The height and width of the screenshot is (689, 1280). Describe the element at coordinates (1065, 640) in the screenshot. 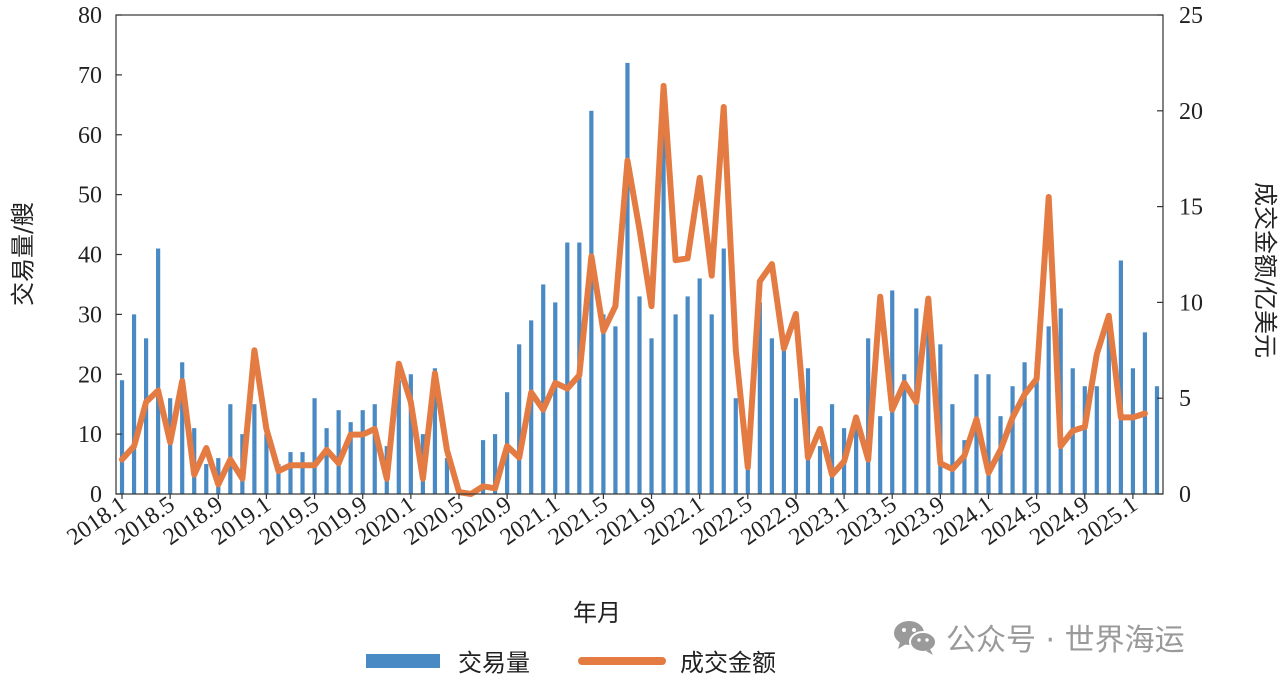

I see `watermark-text: 公众号 · 世界海运` at that location.